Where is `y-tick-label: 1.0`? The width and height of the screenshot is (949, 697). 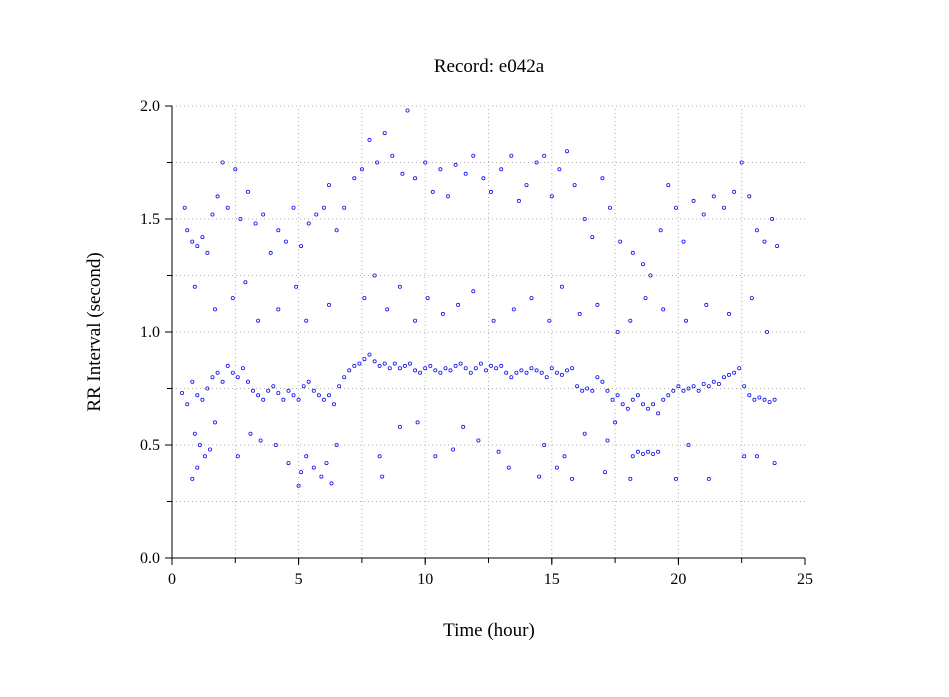 y-tick-label: 1.0 is located at coordinates (150, 332).